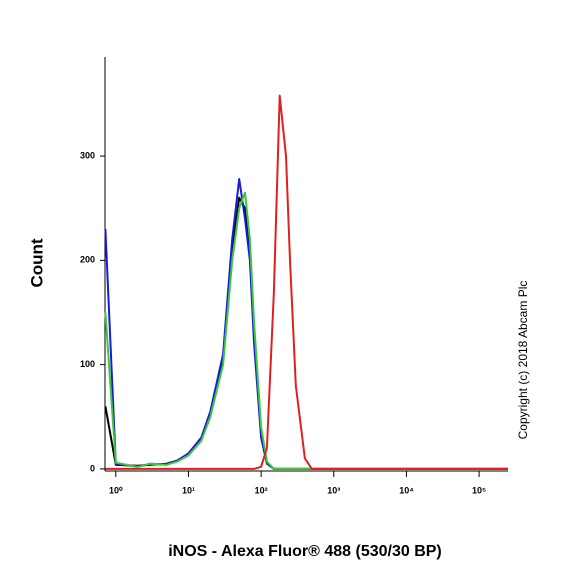 This screenshot has height=584, width=584. Describe the element at coordinates (87, 364) in the screenshot. I see `y-tick-label: 100` at that location.